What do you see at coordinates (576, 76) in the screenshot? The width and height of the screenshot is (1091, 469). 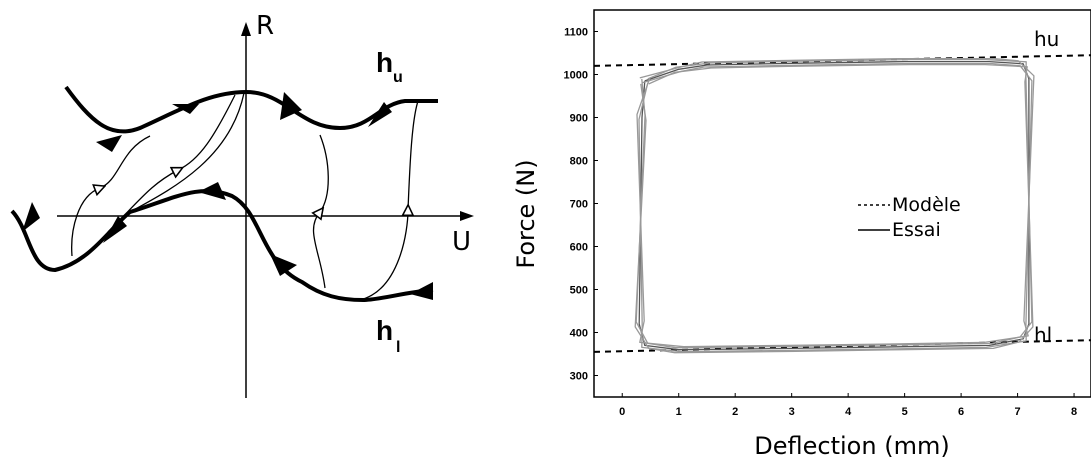 I see `y-tick-label: 1000` at bounding box center [576, 76].